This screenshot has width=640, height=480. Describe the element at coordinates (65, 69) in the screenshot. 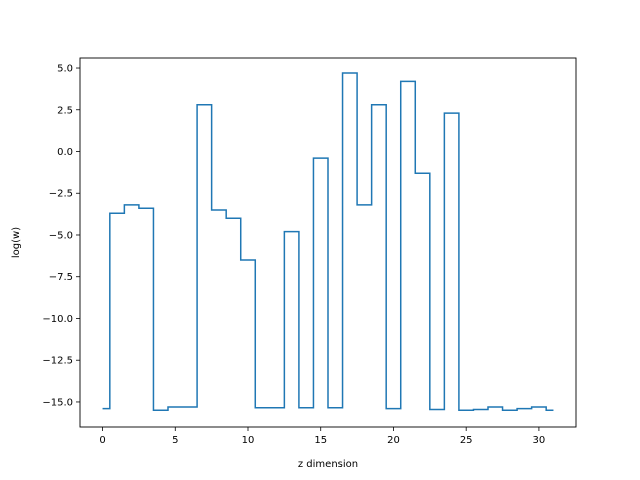

I see `y-tick-label: 5.0` at that location.